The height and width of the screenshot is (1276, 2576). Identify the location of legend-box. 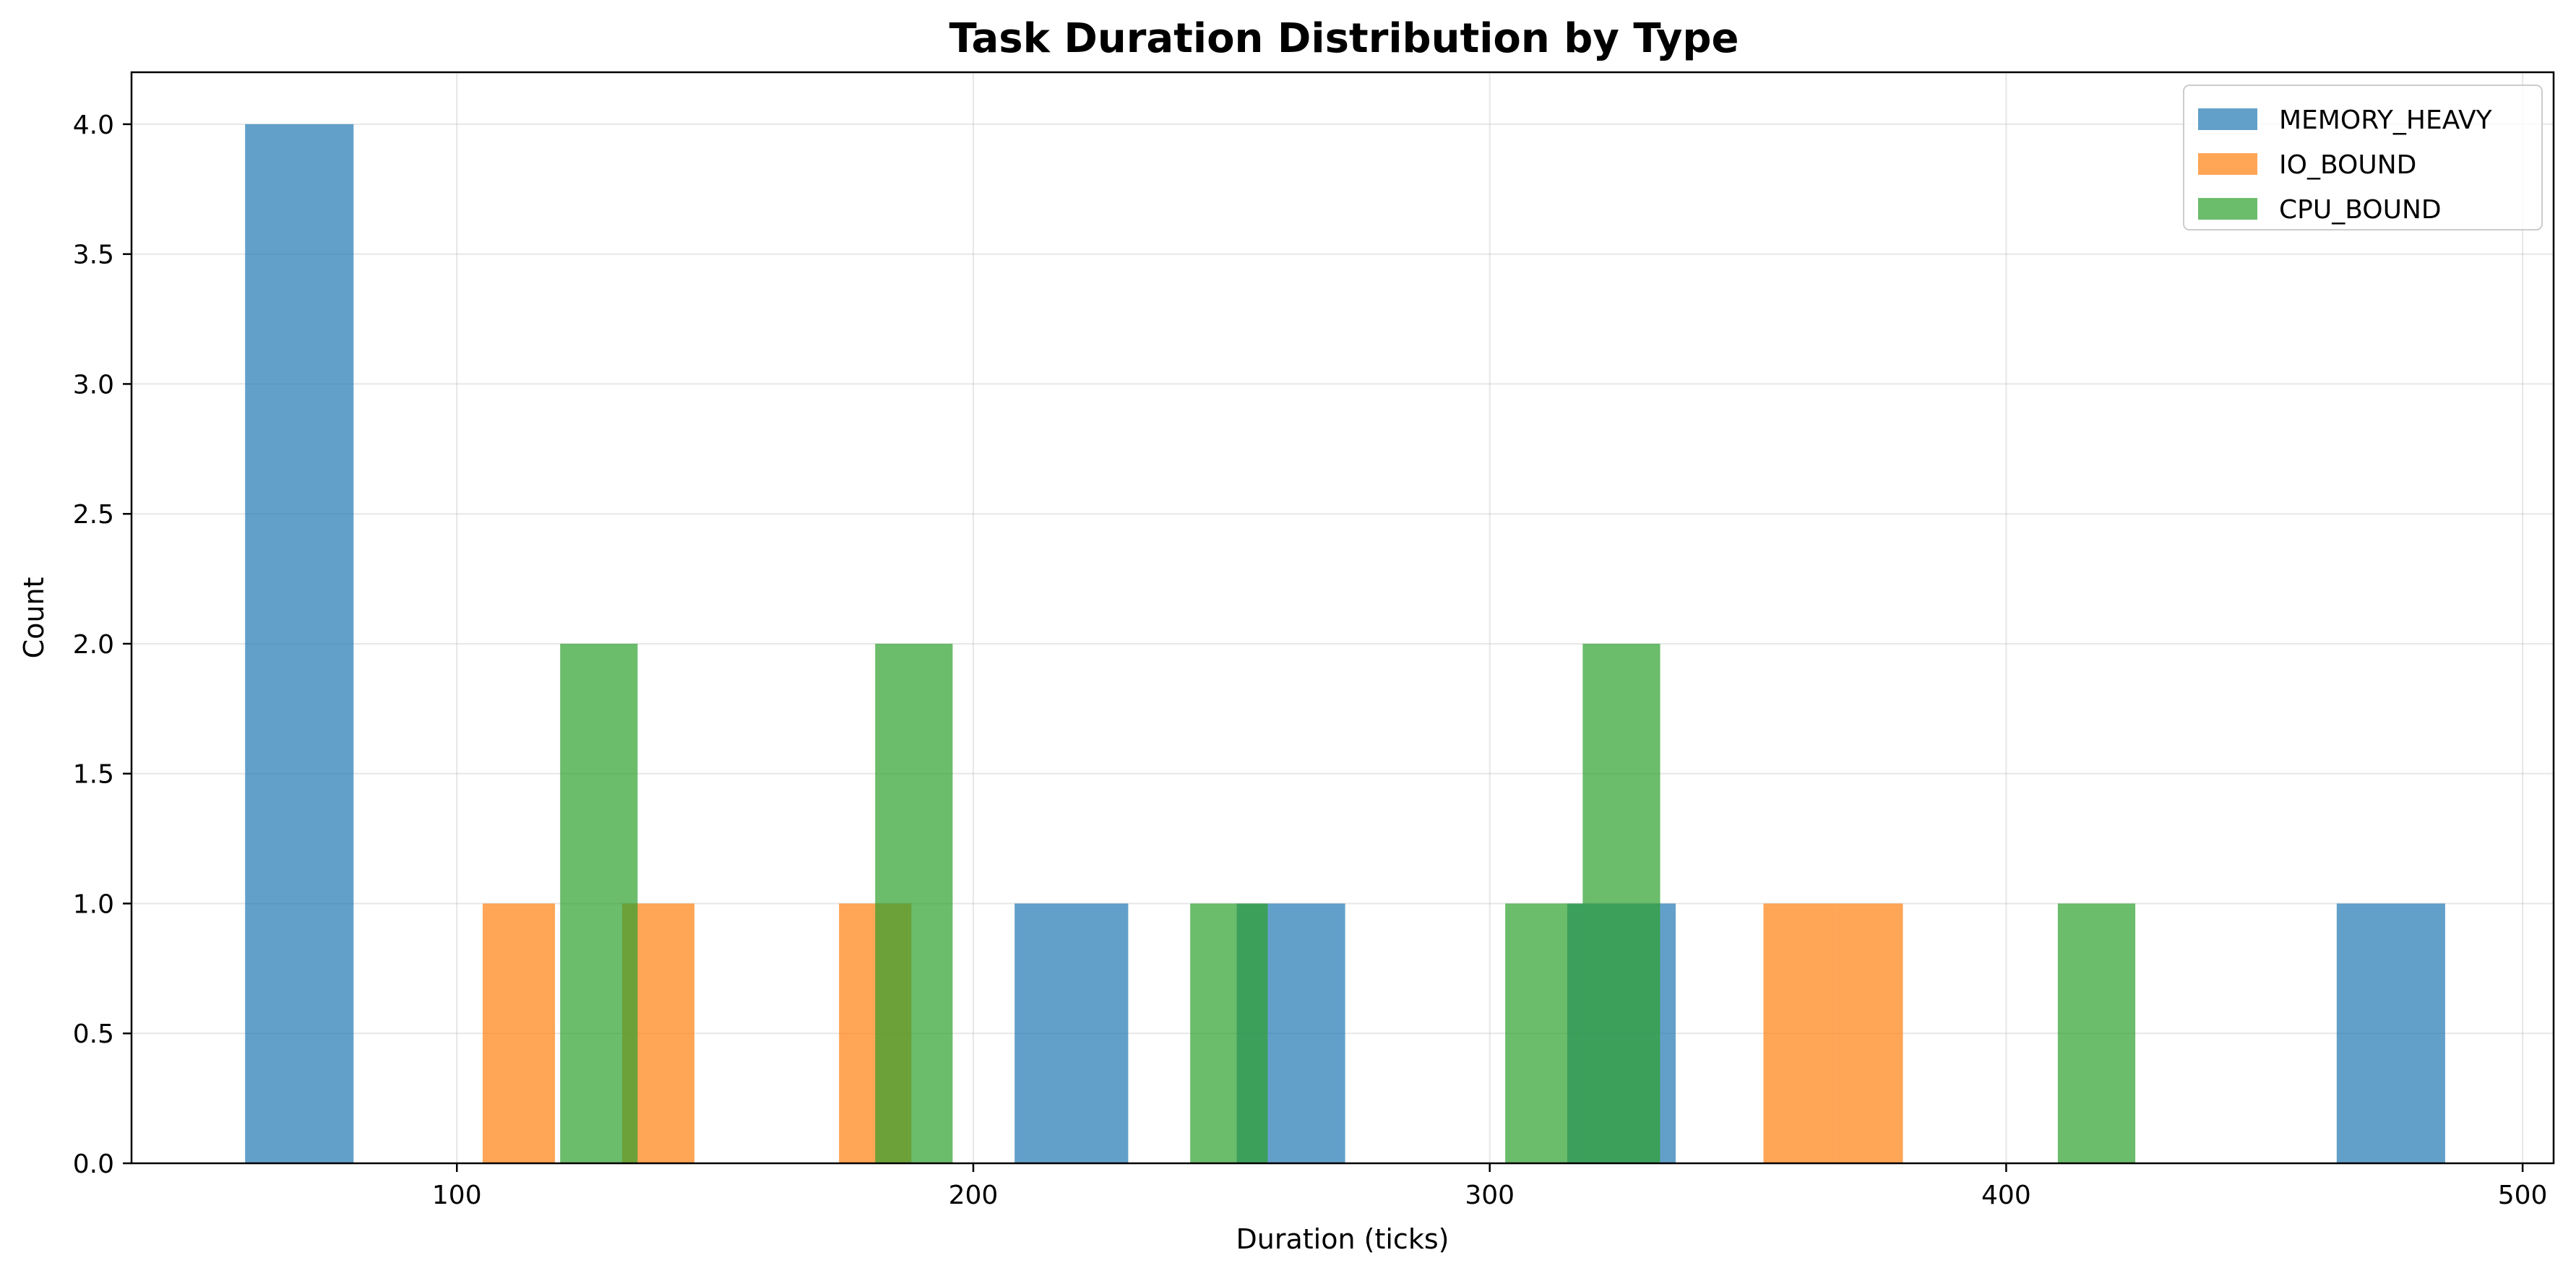
(2363, 157).